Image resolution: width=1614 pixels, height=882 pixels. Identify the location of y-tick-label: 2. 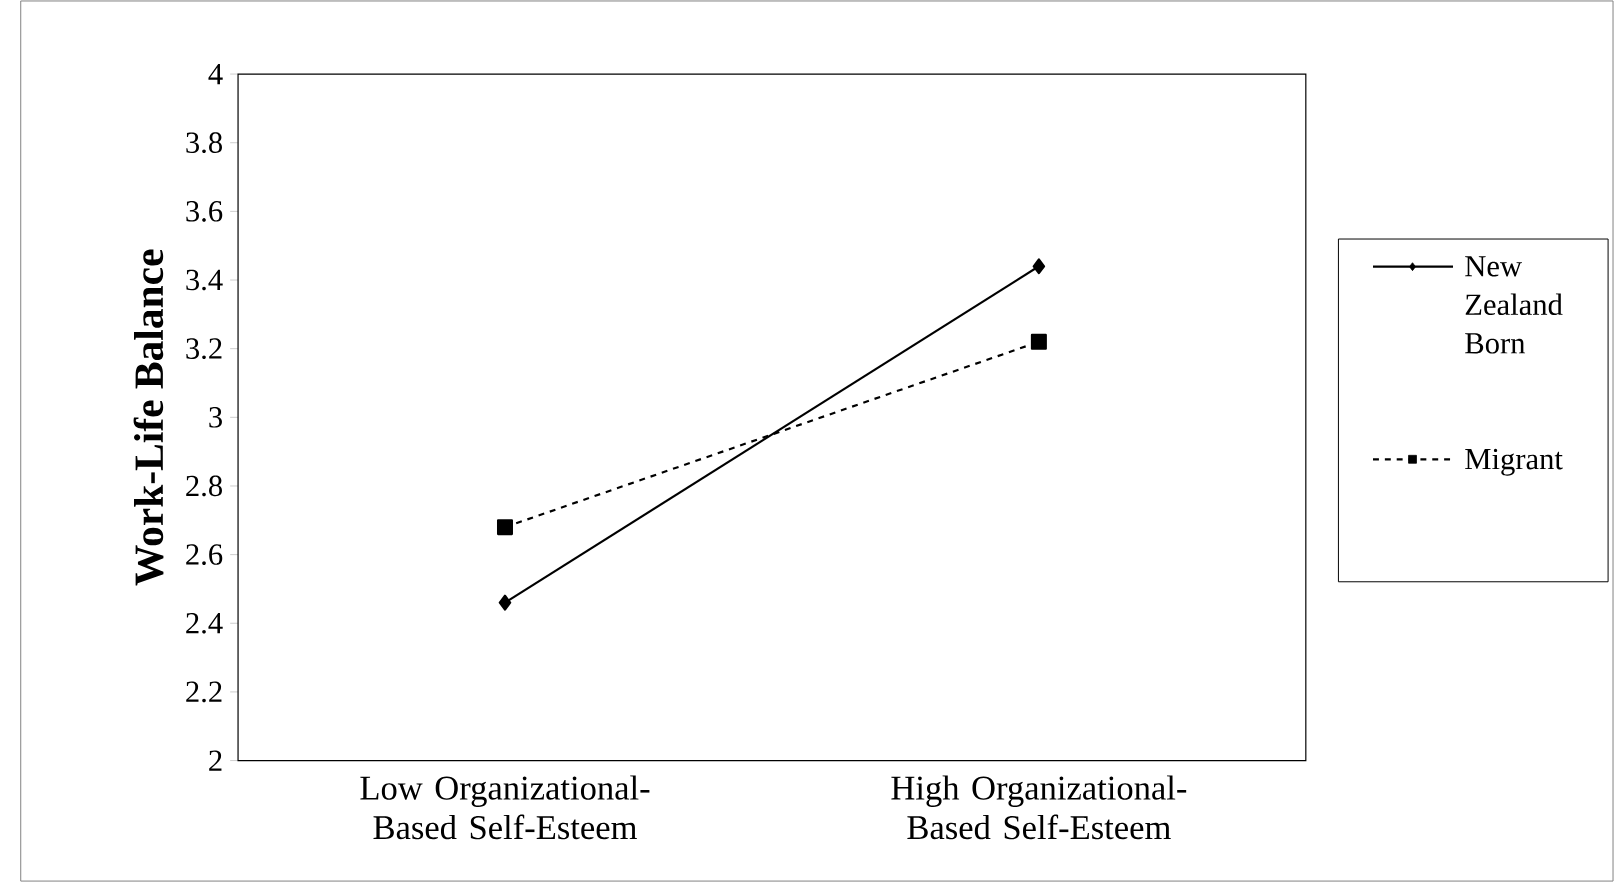
(215, 760).